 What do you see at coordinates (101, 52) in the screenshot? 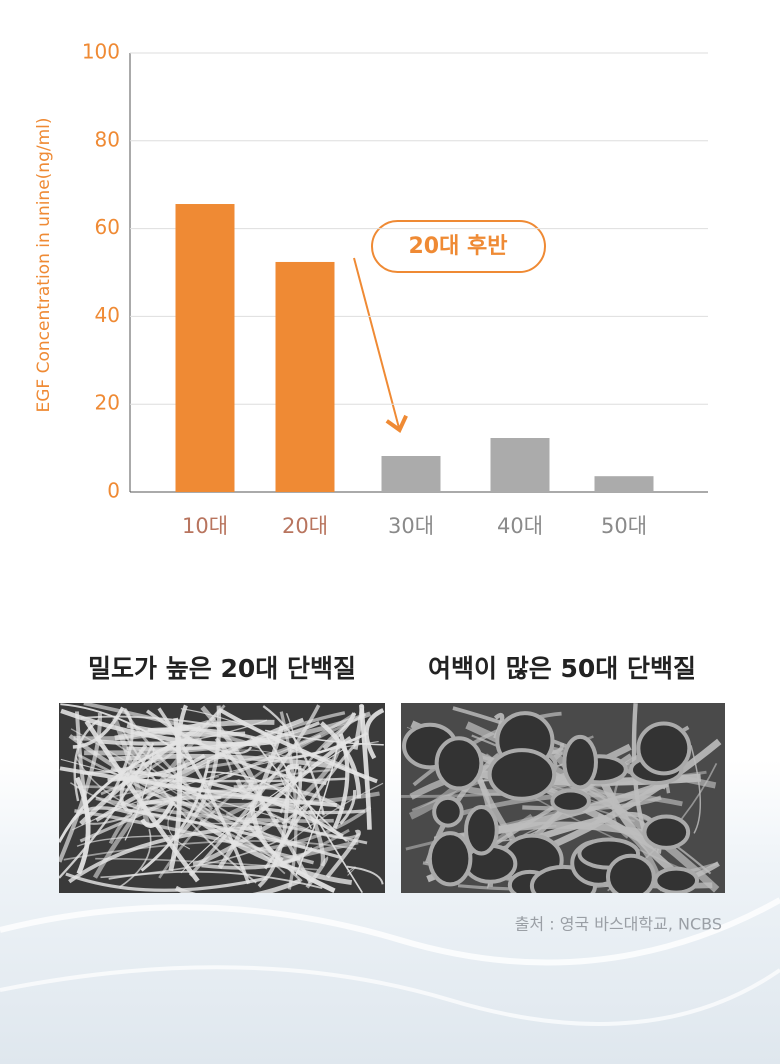
I see `y-tick-label: 100` at bounding box center [101, 52].